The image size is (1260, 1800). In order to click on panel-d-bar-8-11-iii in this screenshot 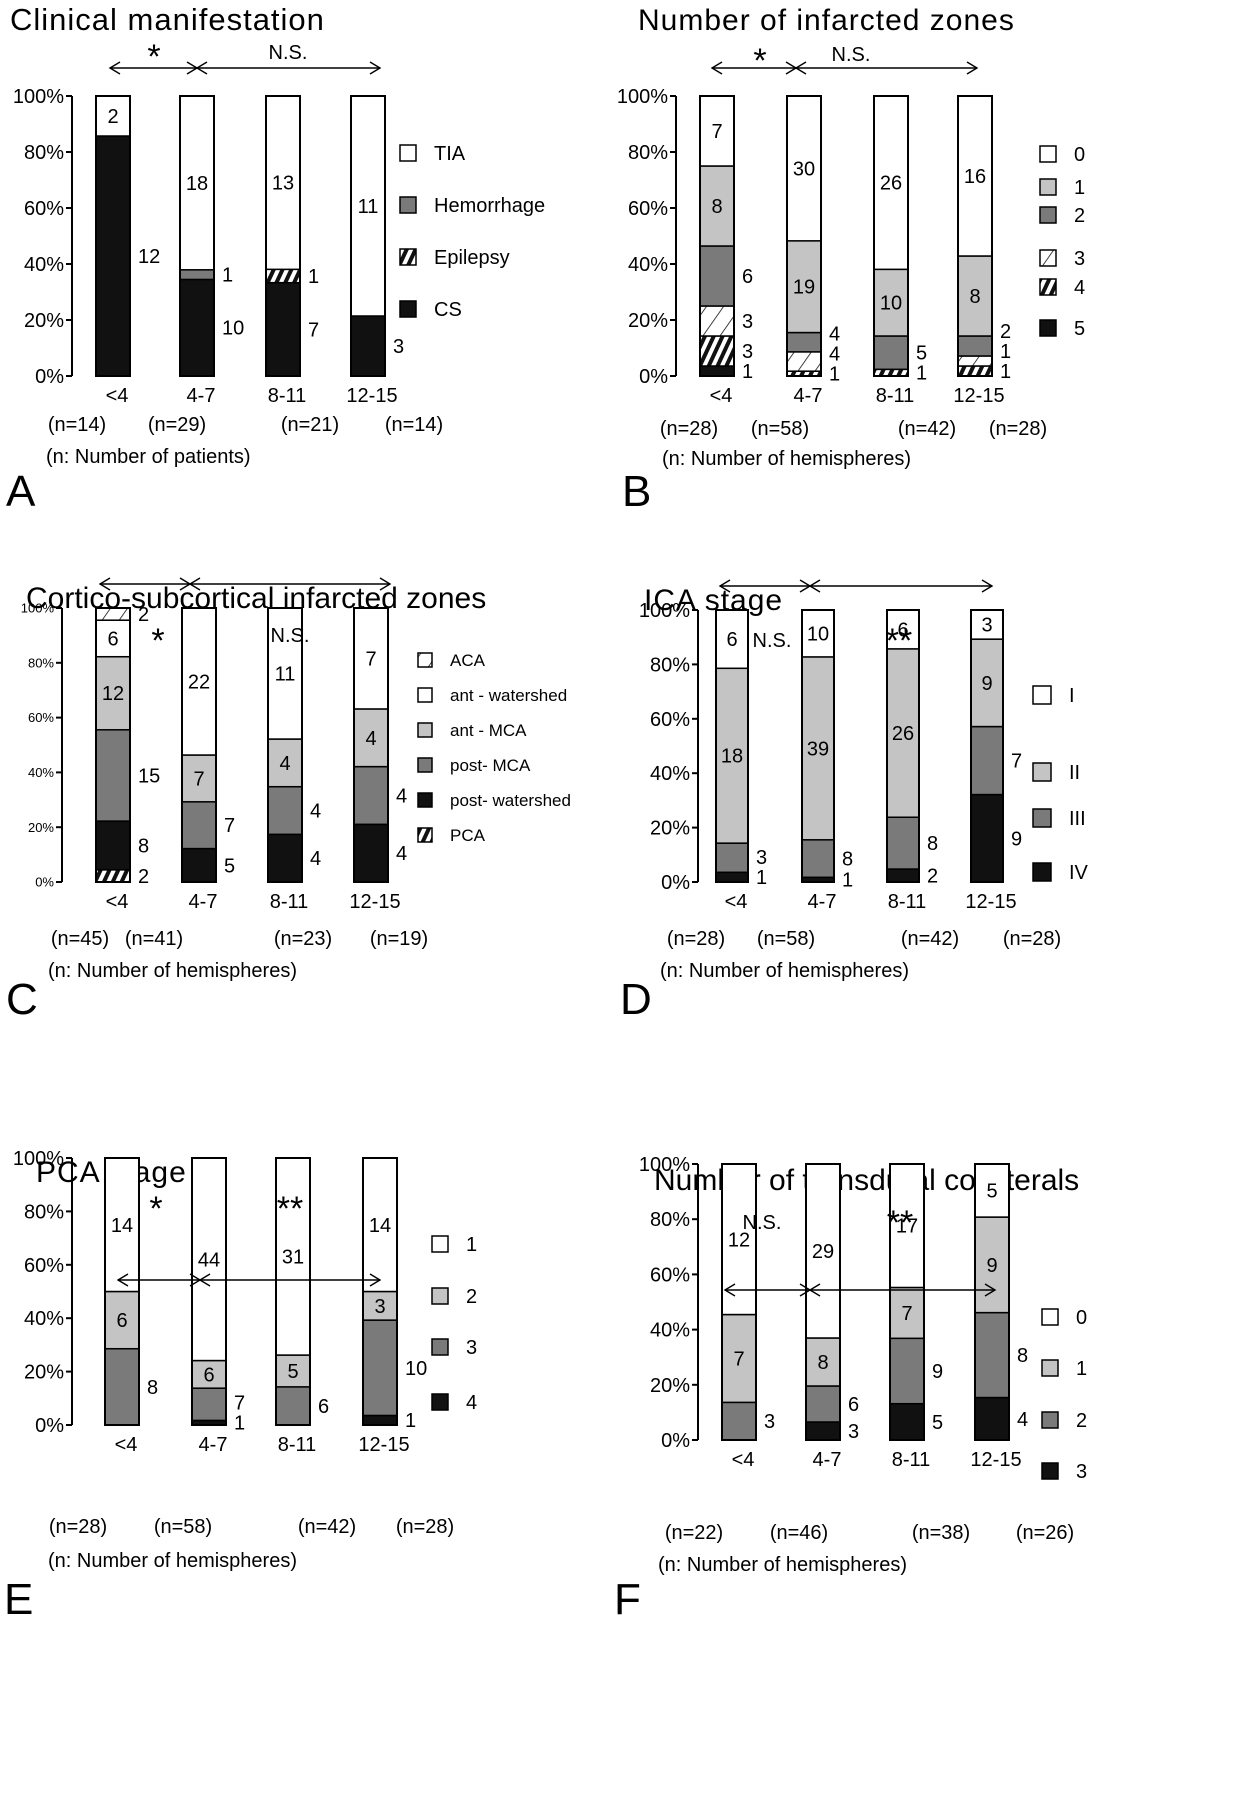, I will do `click(903, 843)`.